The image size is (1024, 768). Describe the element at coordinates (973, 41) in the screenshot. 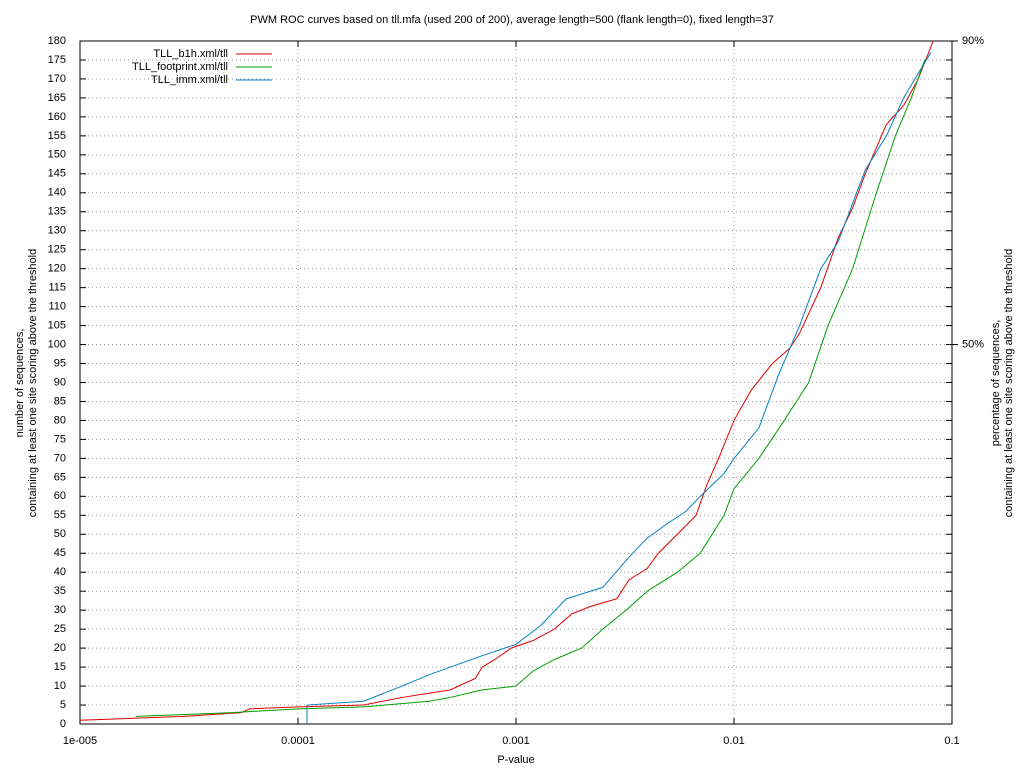

I see `y2-tick-label: 90%` at that location.